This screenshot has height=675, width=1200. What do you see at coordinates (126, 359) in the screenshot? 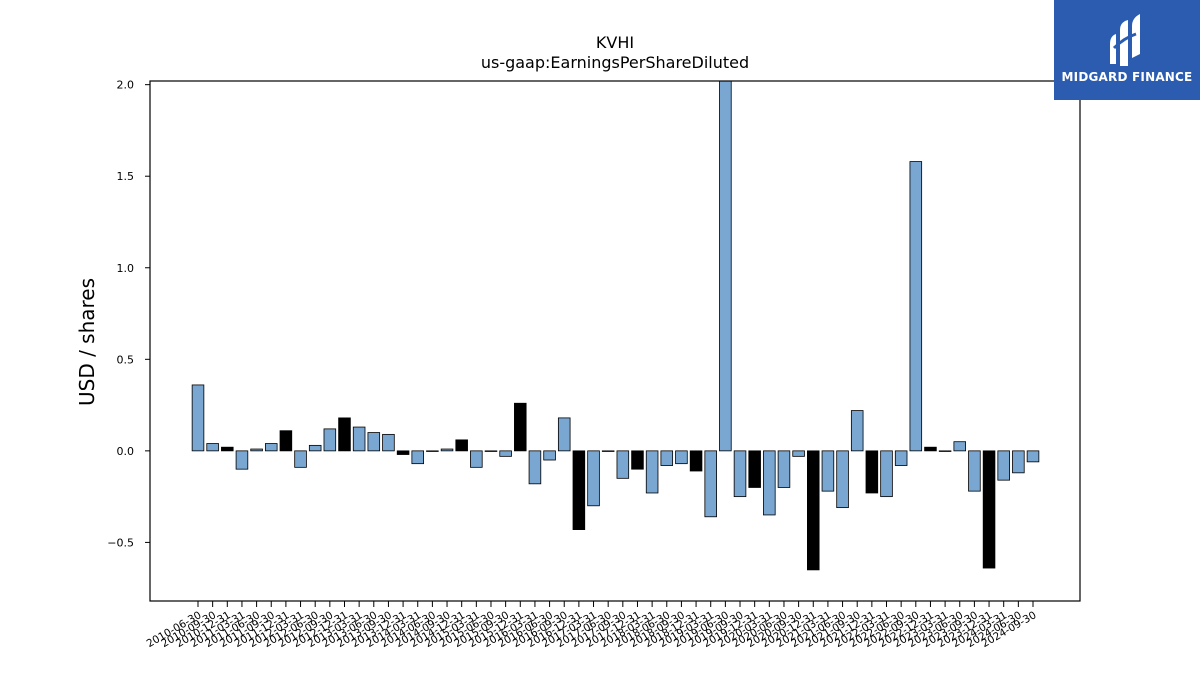
I see `y-tick-label: 0.5` at bounding box center [126, 359].